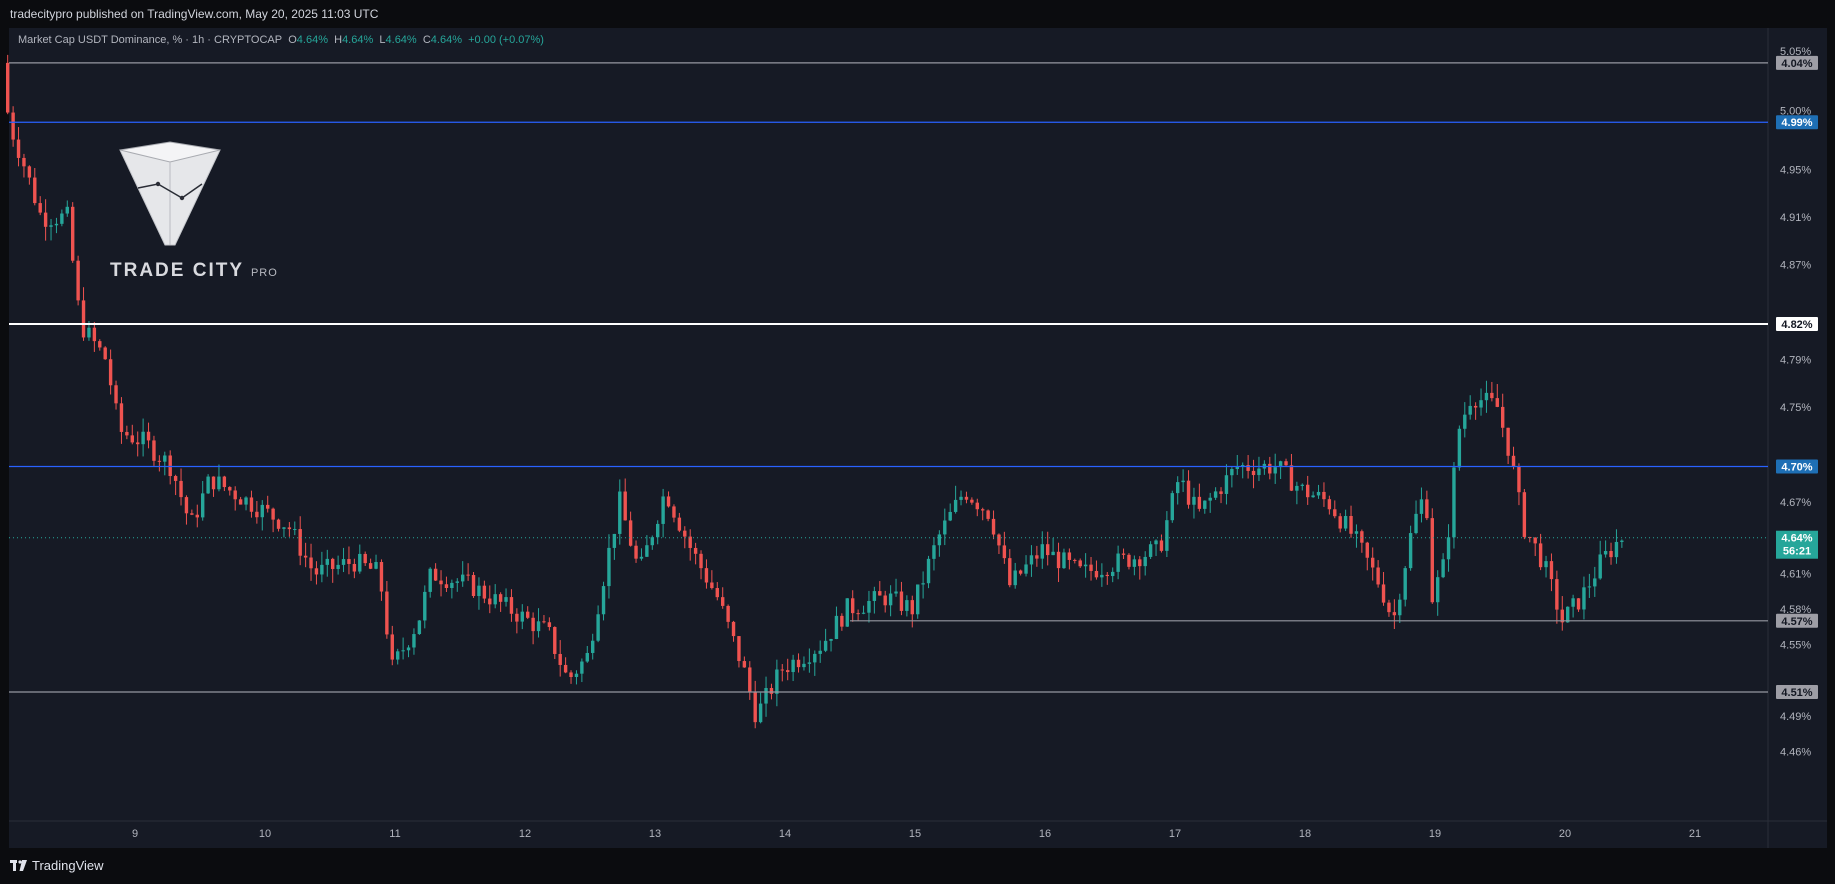 The width and height of the screenshot is (1835, 884). What do you see at coordinates (200, 271) in the screenshot?
I see `trade-city-wordmark: TRADE CITY PRO` at bounding box center [200, 271].